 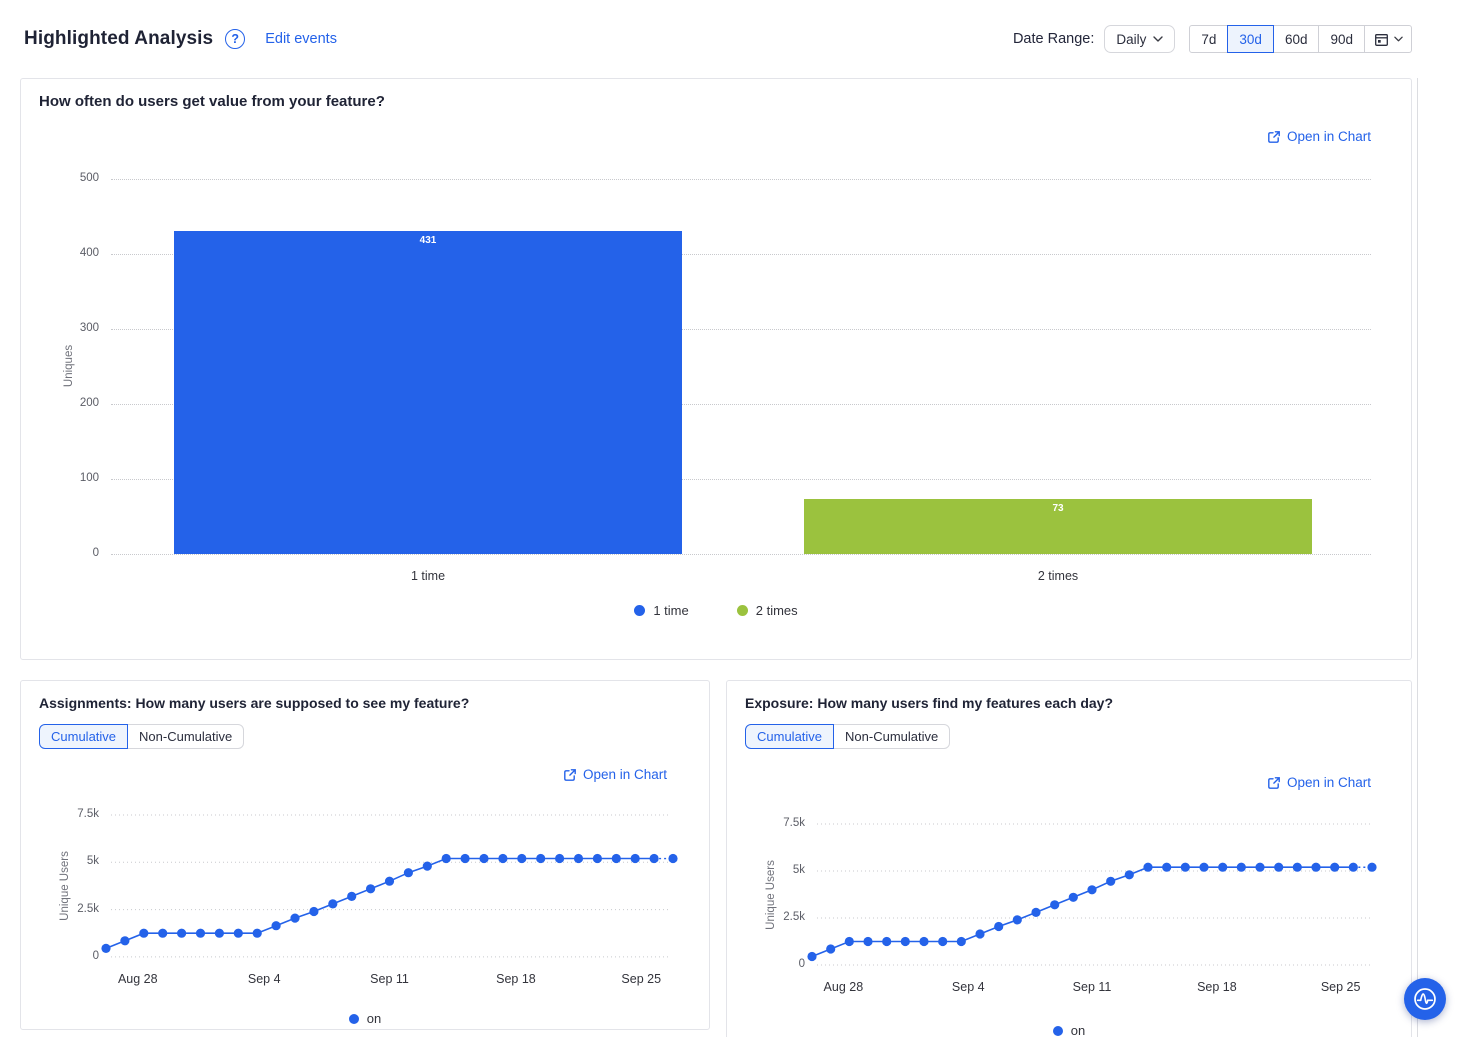 What do you see at coordinates (235, 39) in the screenshot?
I see `help-icon: ?` at bounding box center [235, 39].